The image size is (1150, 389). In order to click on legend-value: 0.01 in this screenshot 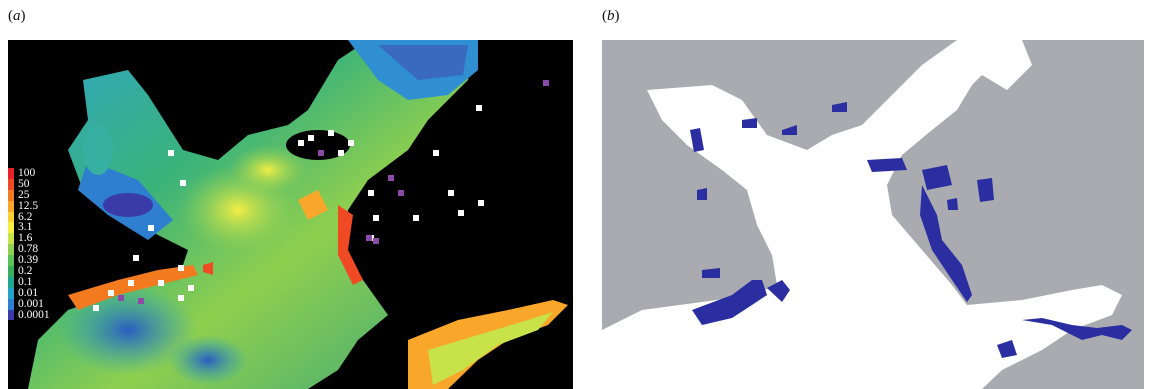, I will do `click(28, 292)`.